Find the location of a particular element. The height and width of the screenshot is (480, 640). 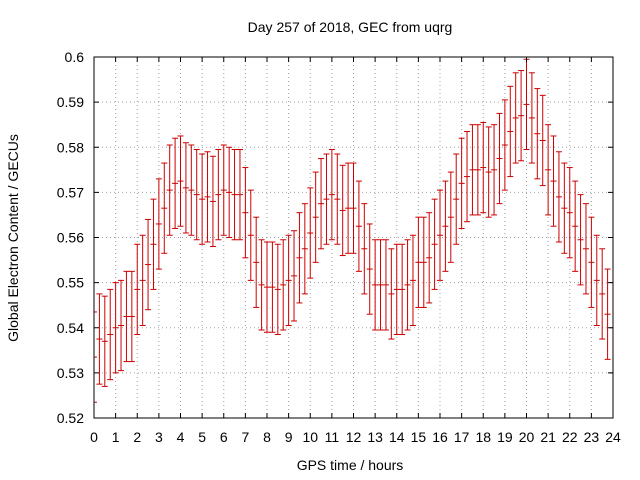

x-tick-label: 19 is located at coordinates (505, 437).